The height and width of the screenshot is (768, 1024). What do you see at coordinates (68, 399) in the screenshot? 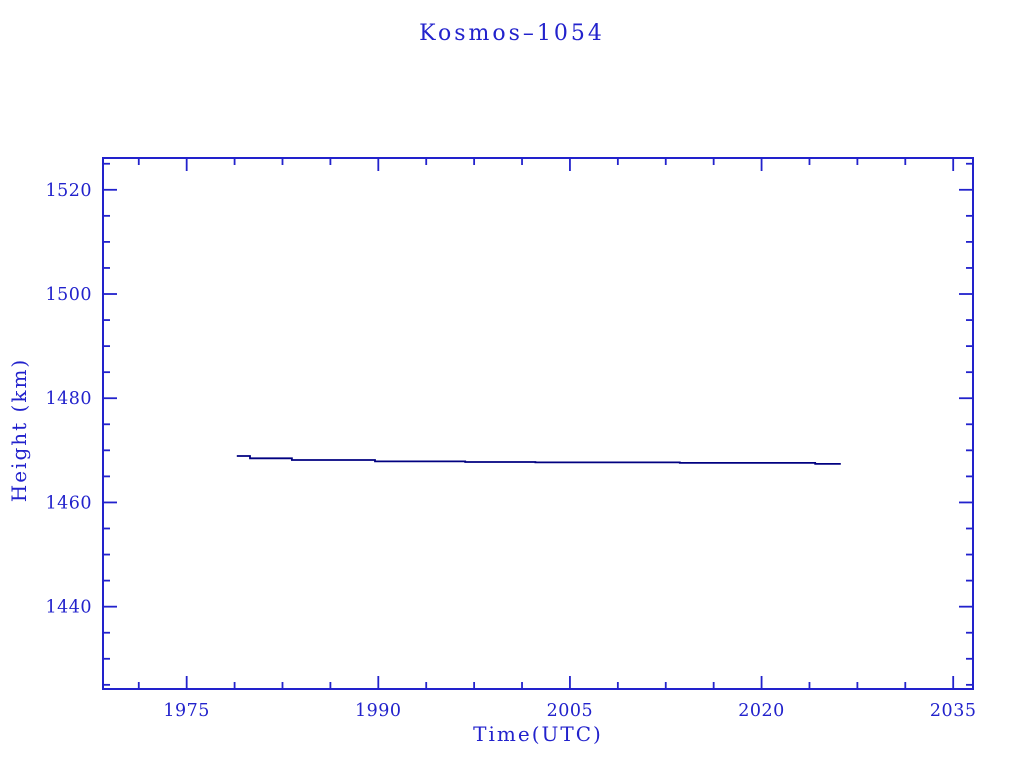
I see `y-tick-label: 1480` at bounding box center [68, 399].